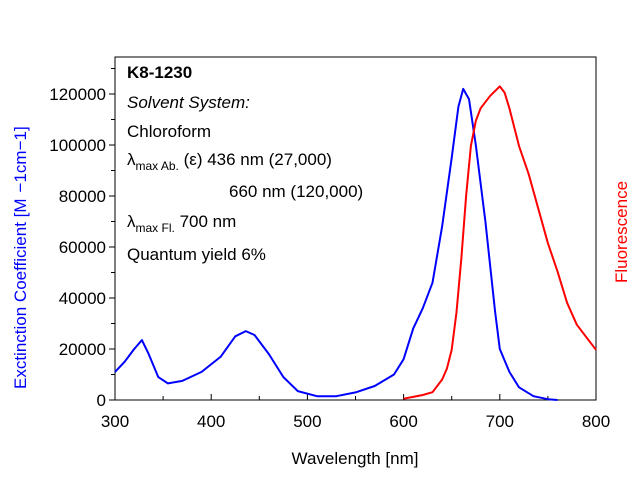 Image resolution: width=640 pixels, height=480 pixels. Describe the element at coordinates (355, 458) in the screenshot. I see `x-axis-label: Wavelength [nm]` at that location.